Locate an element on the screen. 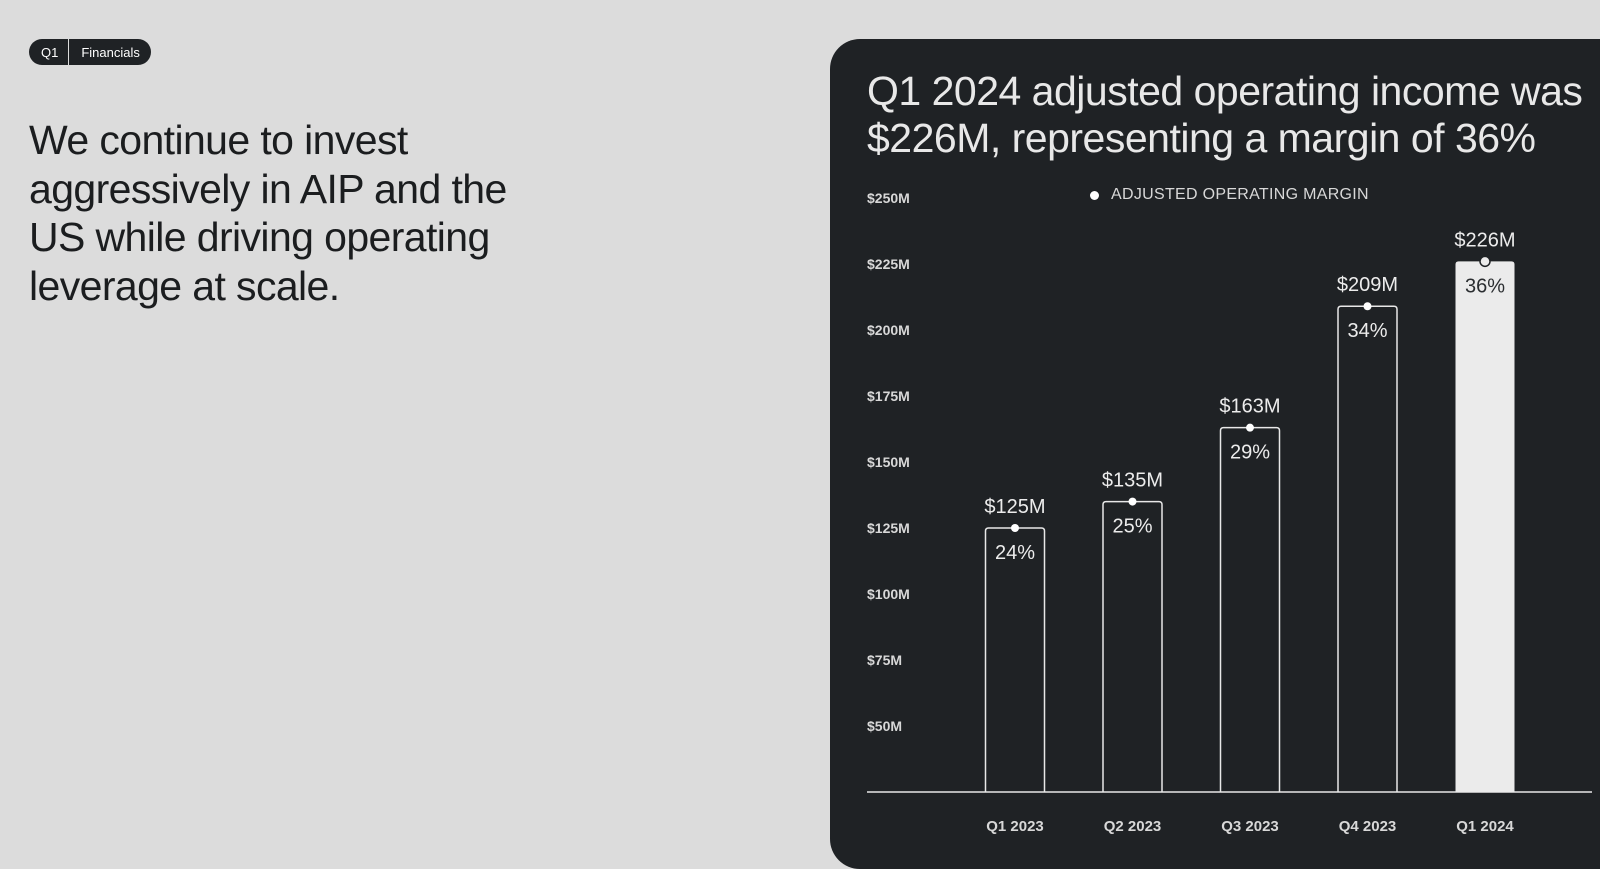 Image resolution: width=1600 pixels, height=869 pixels. y-tick-label: $125M is located at coordinates (888, 528).